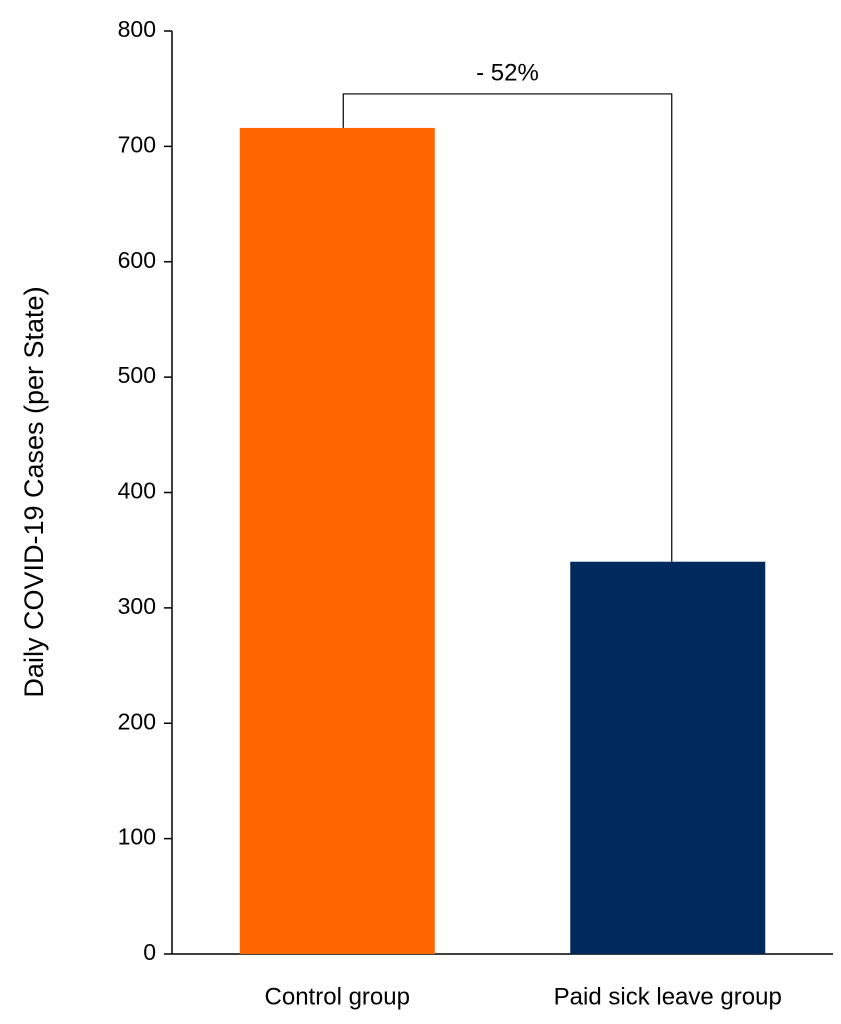  I want to click on y-tick-label: 0, so click(149, 952).